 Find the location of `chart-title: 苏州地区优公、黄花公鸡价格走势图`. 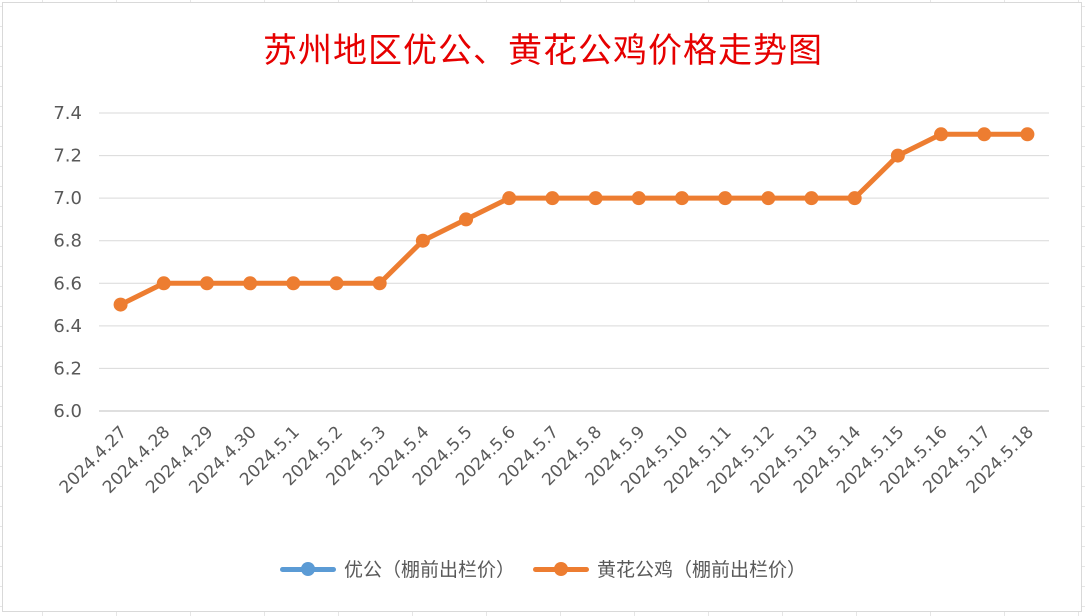

chart-title: 苏州地区优公、黄花公鸡价格走势图 is located at coordinates (543, 51).